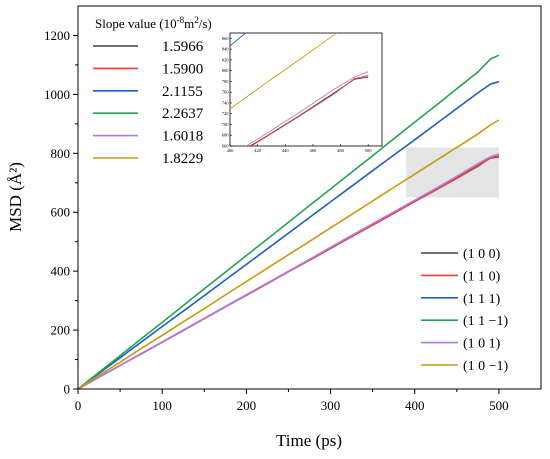  What do you see at coordinates (482, 299) in the screenshot?
I see `series-legend-label: (1 1 1)` at bounding box center [482, 299].